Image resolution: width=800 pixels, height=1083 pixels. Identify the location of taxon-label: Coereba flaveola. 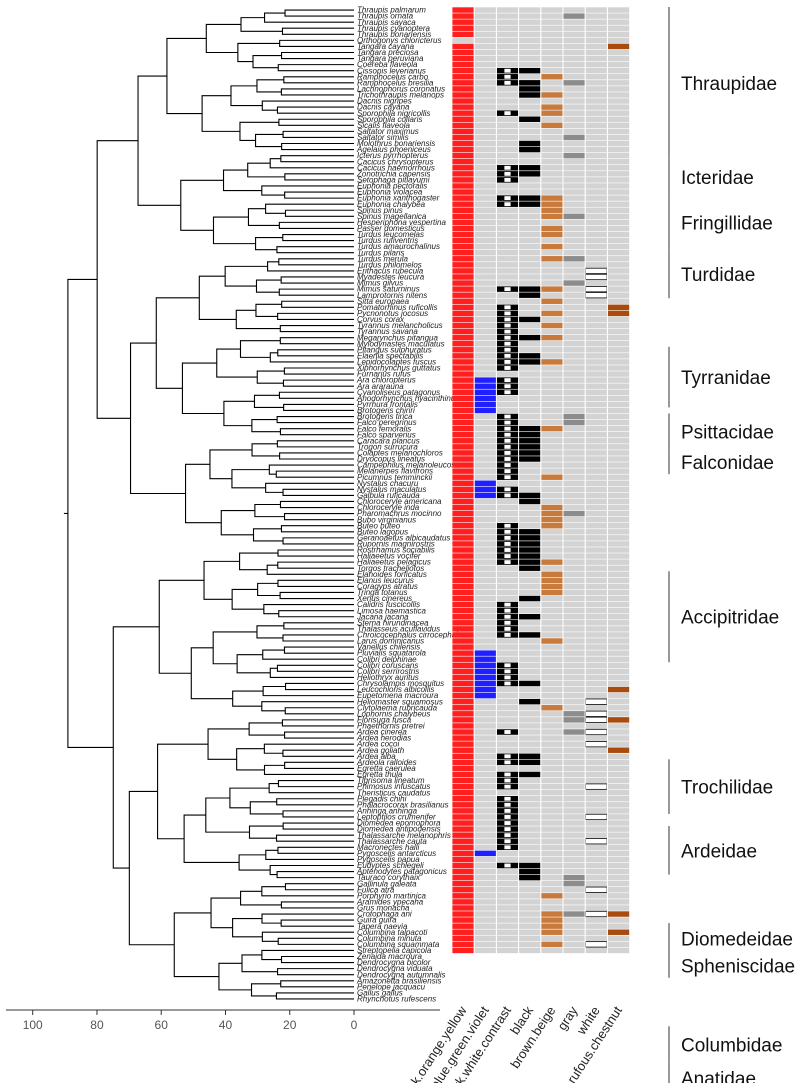
(387, 64).